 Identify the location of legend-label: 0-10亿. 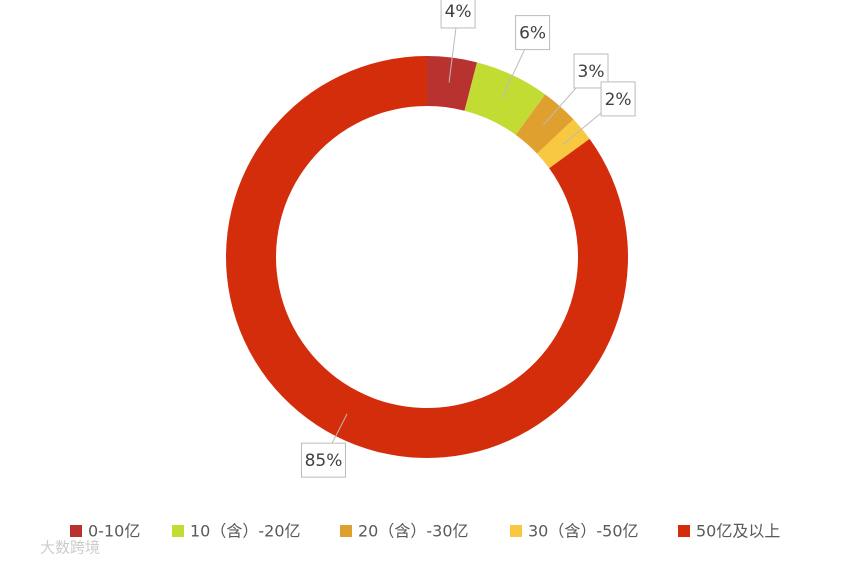
(114, 531).